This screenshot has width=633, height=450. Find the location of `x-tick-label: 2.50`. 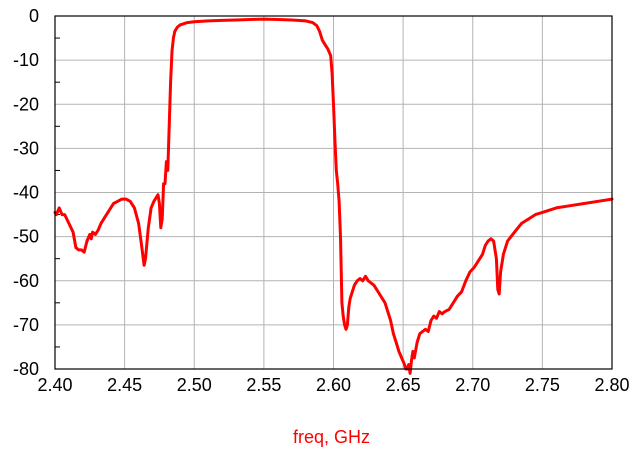

x-tick-label: 2.50 is located at coordinates (194, 385).